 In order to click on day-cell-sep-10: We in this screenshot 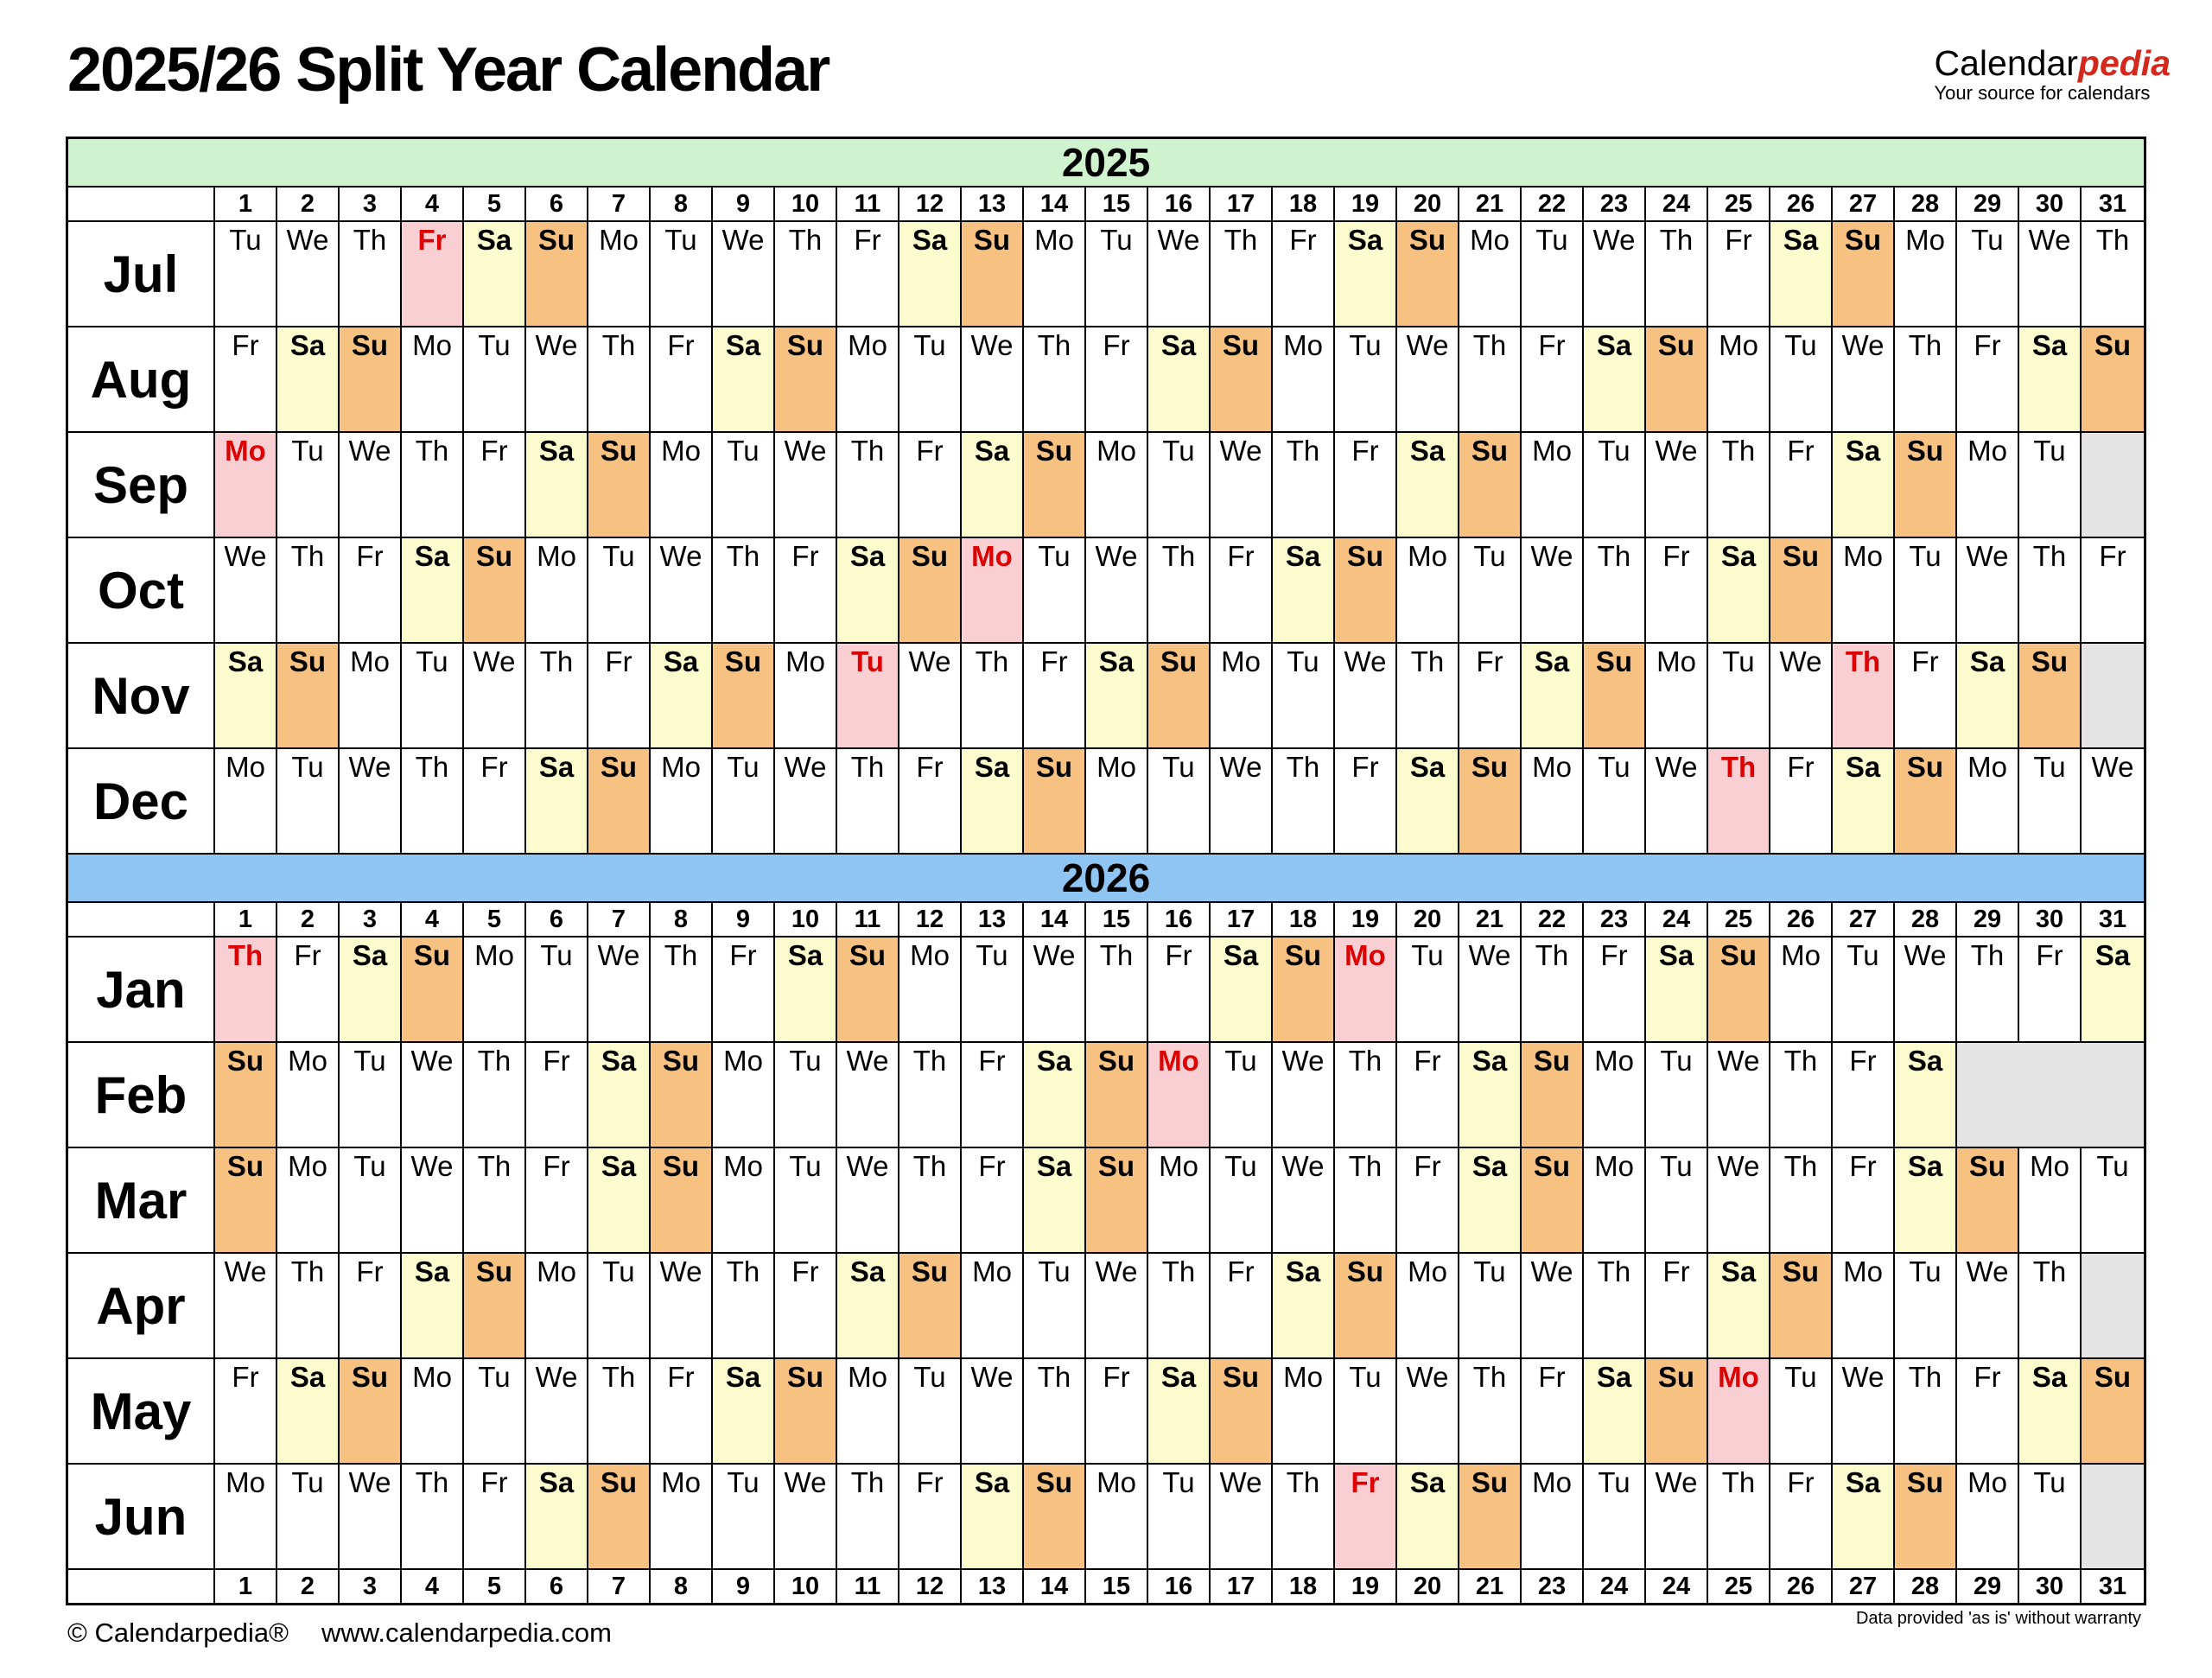, I will do `click(806, 485)`.